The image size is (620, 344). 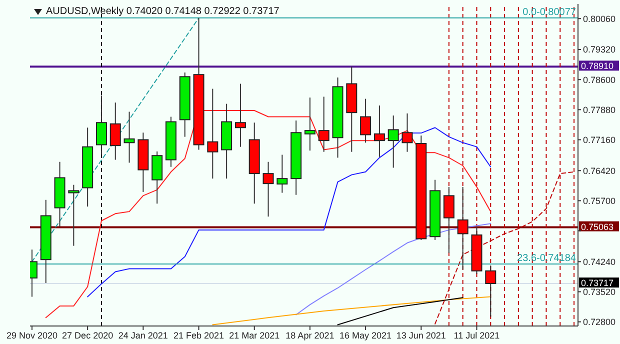 What do you see at coordinates (599, 19) in the screenshot?
I see `y-tick-label: 0.80060` at bounding box center [599, 19].